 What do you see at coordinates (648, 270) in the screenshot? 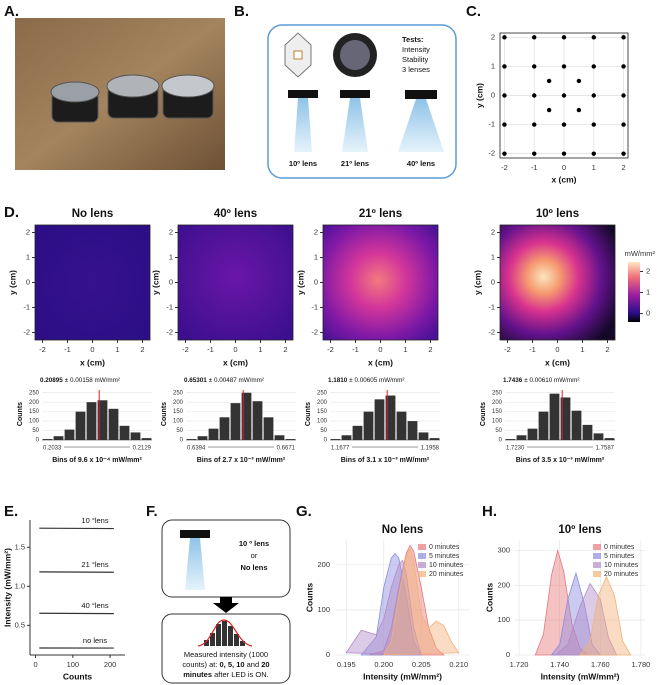
I see `colorbar-tick-label: 2` at bounding box center [648, 270].